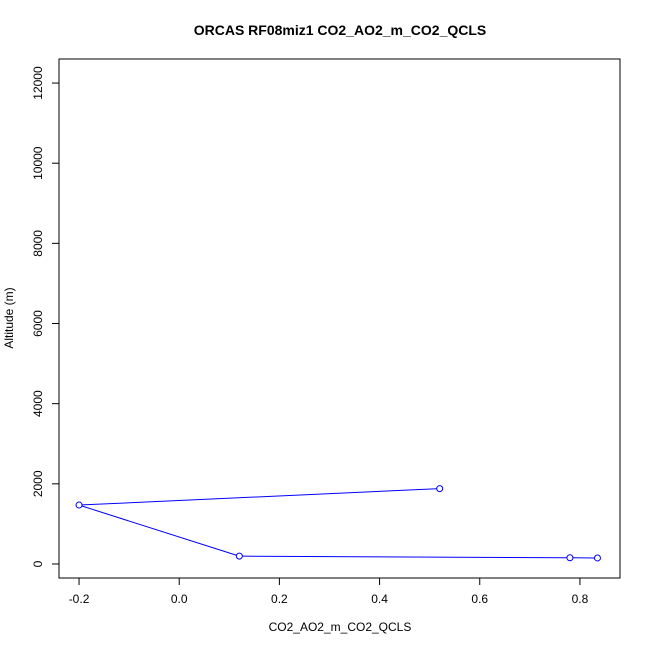 This screenshot has height=650, width=650. I want to click on x-axis-label: CO2_AO2_m_CO2_QCLS, so click(340, 627).